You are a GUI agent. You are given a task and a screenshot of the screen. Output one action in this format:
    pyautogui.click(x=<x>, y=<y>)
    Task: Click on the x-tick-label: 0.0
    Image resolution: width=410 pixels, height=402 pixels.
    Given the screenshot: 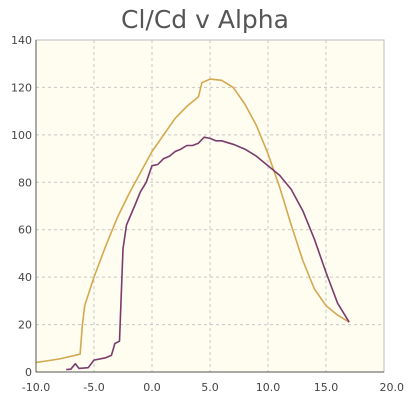 What is the action you would take?
    pyautogui.click(x=152, y=387)
    